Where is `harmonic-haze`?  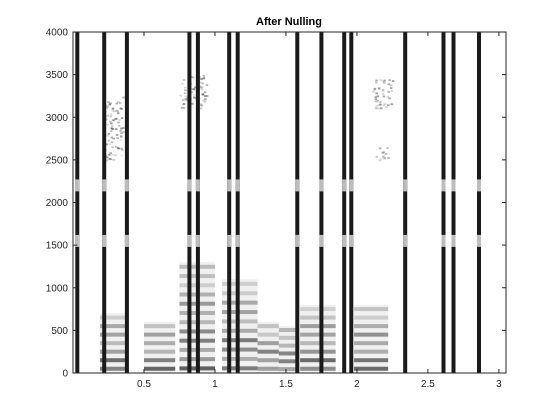
harmonic-haze is located at coordinates (318, 338).